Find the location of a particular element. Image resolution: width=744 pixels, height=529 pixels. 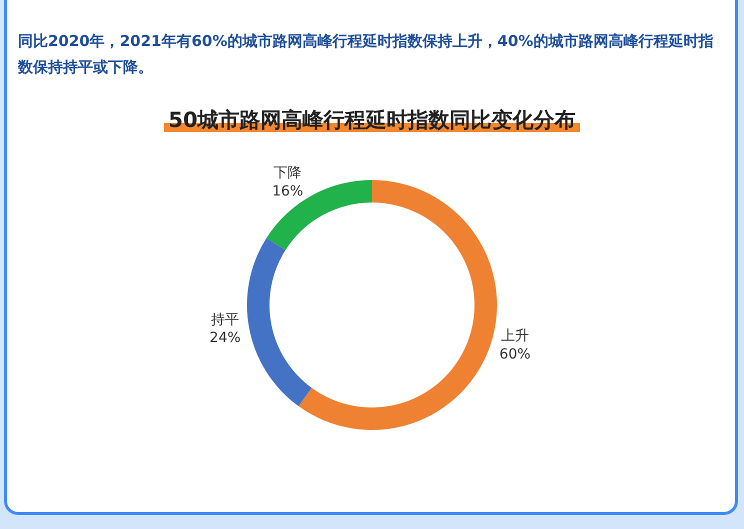

data-label: 24% is located at coordinates (225, 338).